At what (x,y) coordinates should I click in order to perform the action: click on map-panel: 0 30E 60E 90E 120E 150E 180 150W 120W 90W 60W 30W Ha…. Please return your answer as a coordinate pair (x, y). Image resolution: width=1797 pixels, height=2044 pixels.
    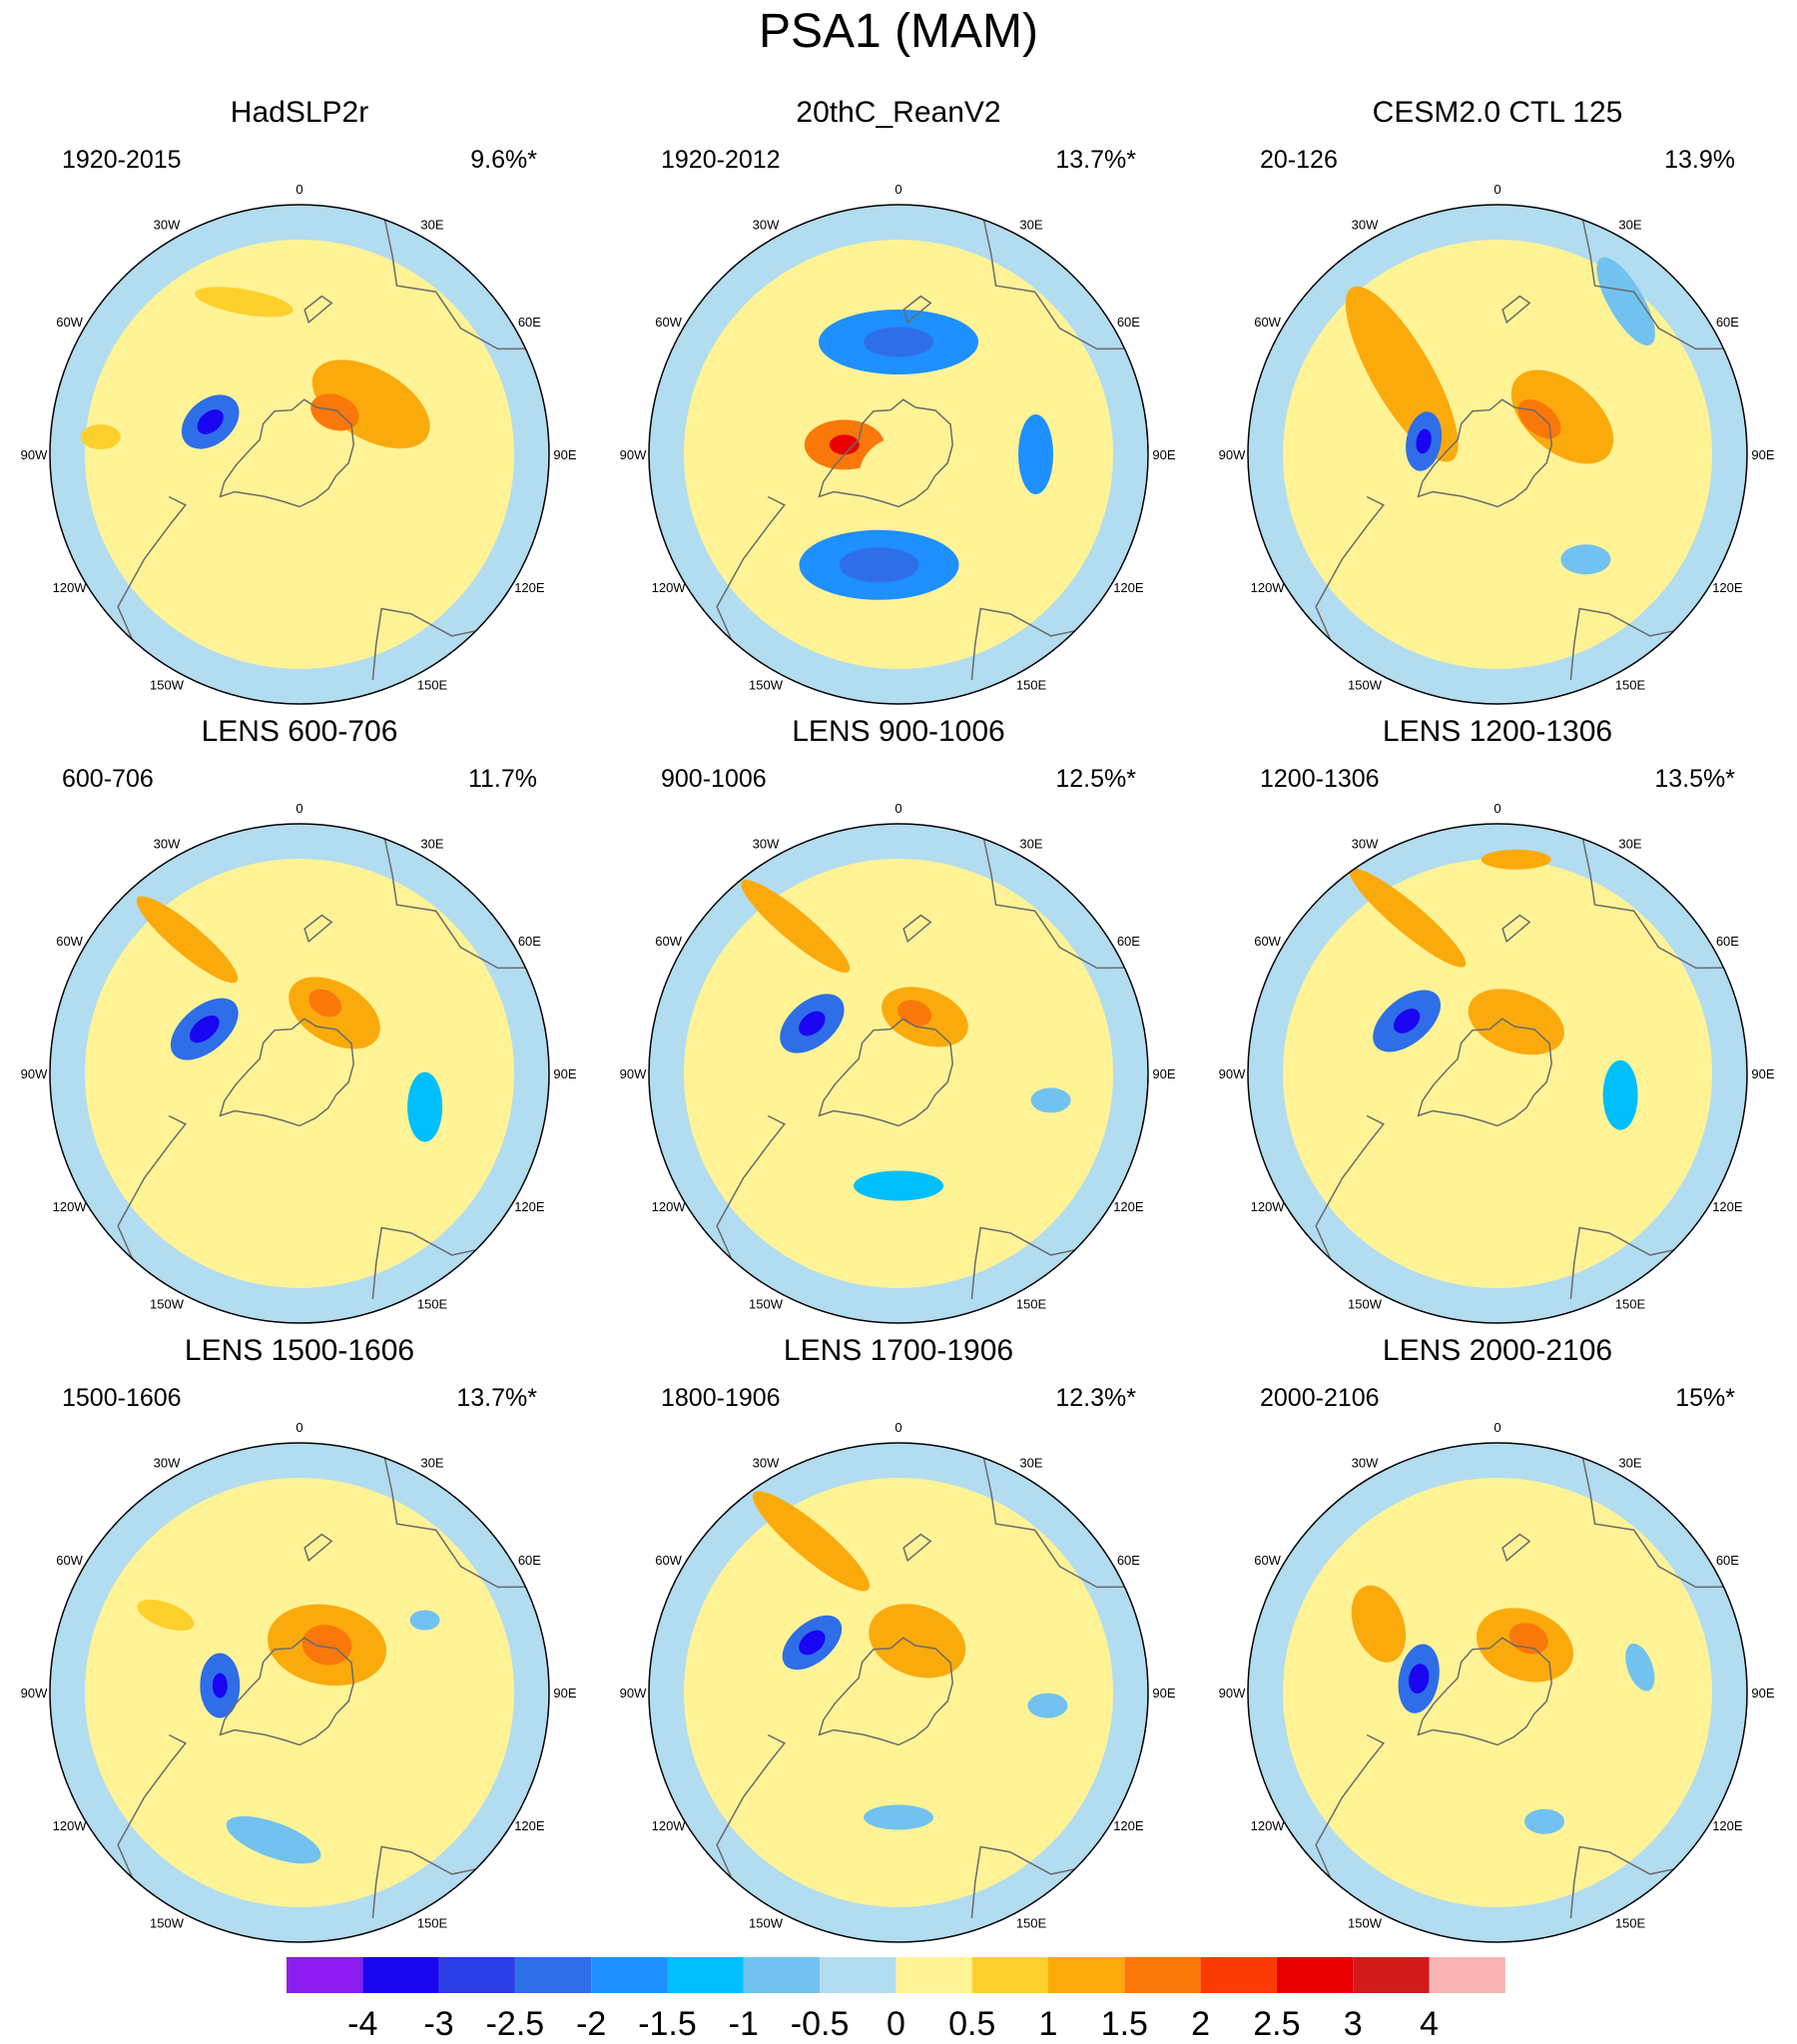
    Looking at the image, I should click on (299, 404).